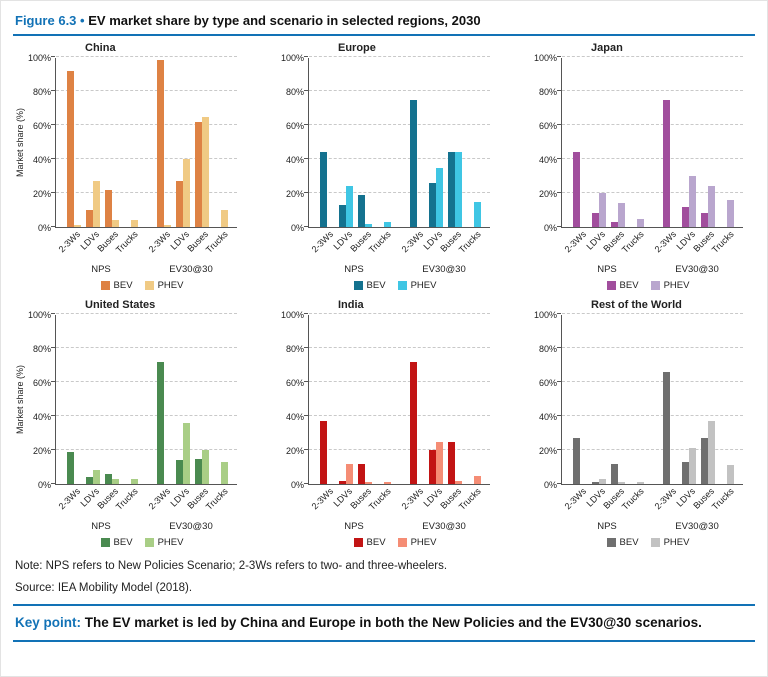  Describe the element at coordinates (48, 622) in the screenshot. I see `key-point-label: Key point:` at that location.